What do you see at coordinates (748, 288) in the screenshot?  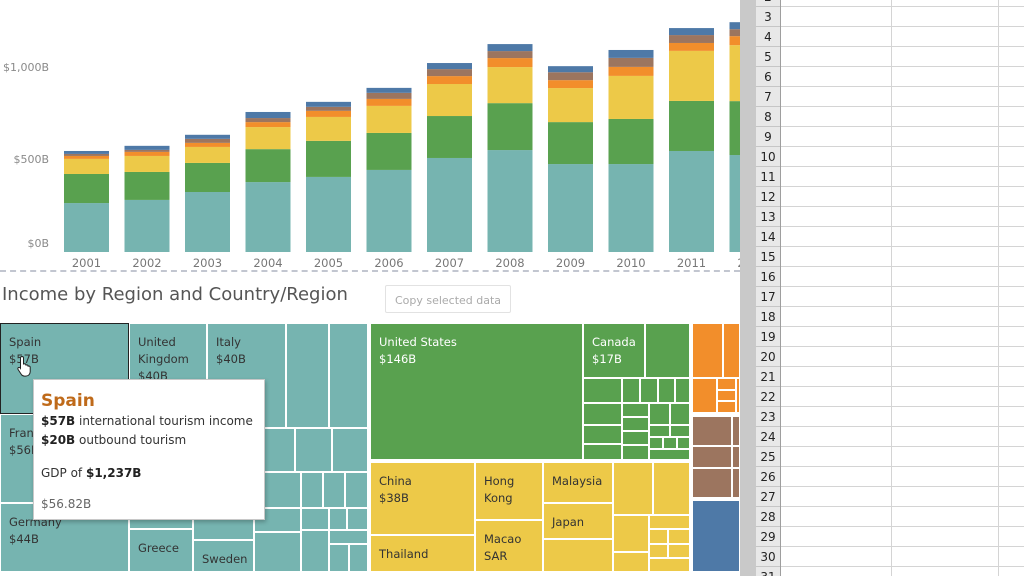 I see `vertical-scrollbar` at bounding box center [748, 288].